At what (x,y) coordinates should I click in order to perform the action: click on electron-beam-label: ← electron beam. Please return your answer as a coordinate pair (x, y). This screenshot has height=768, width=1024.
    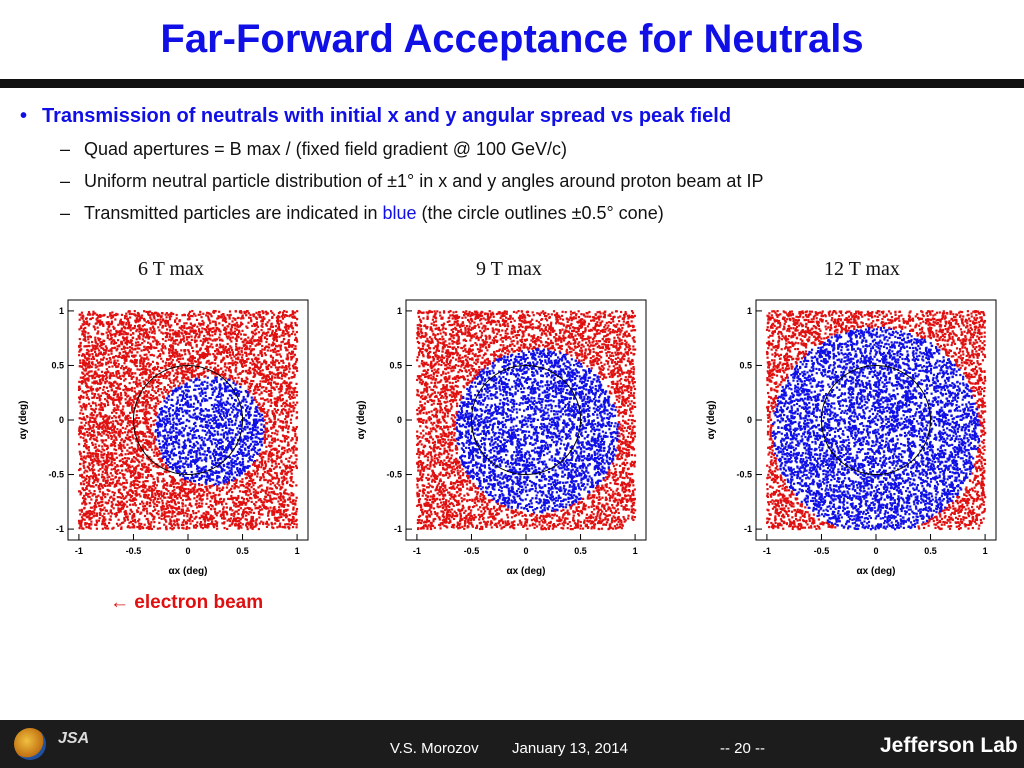
    Looking at the image, I should click on (186, 603).